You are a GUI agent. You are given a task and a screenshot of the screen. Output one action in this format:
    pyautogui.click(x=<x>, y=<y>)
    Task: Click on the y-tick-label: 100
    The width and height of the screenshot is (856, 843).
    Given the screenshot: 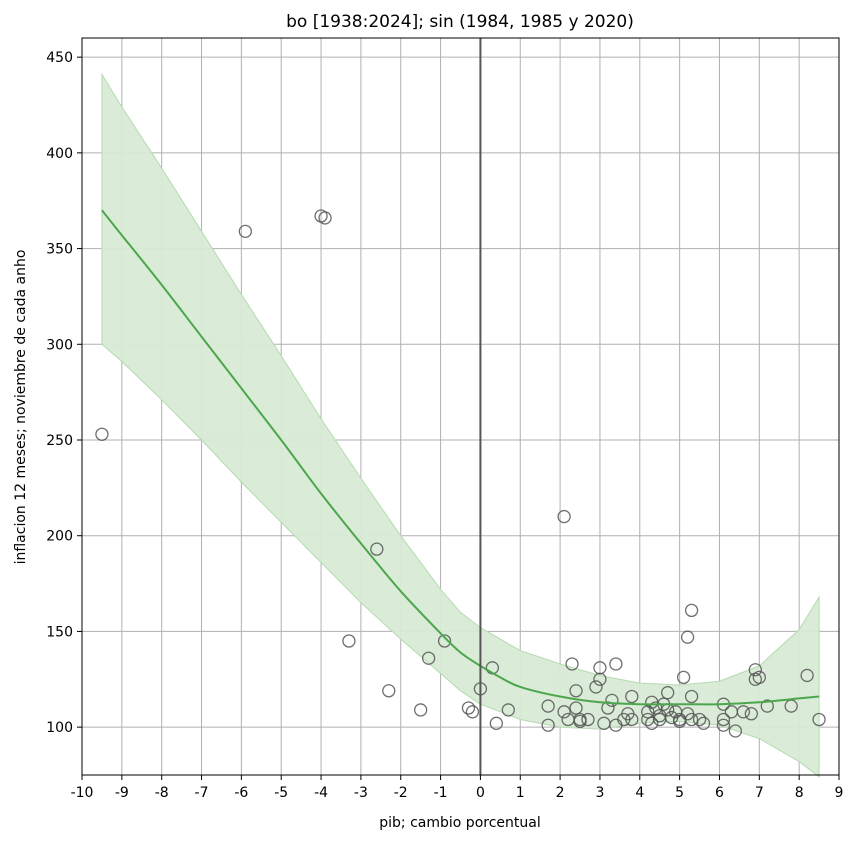 What is the action you would take?
    pyautogui.click(x=59, y=728)
    